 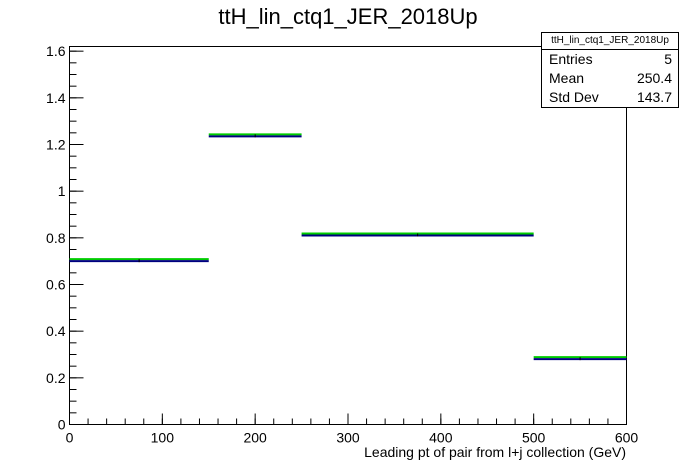 What do you see at coordinates (56, 98) in the screenshot?
I see `y-tick-label: 1.4` at bounding box center [56, 98].